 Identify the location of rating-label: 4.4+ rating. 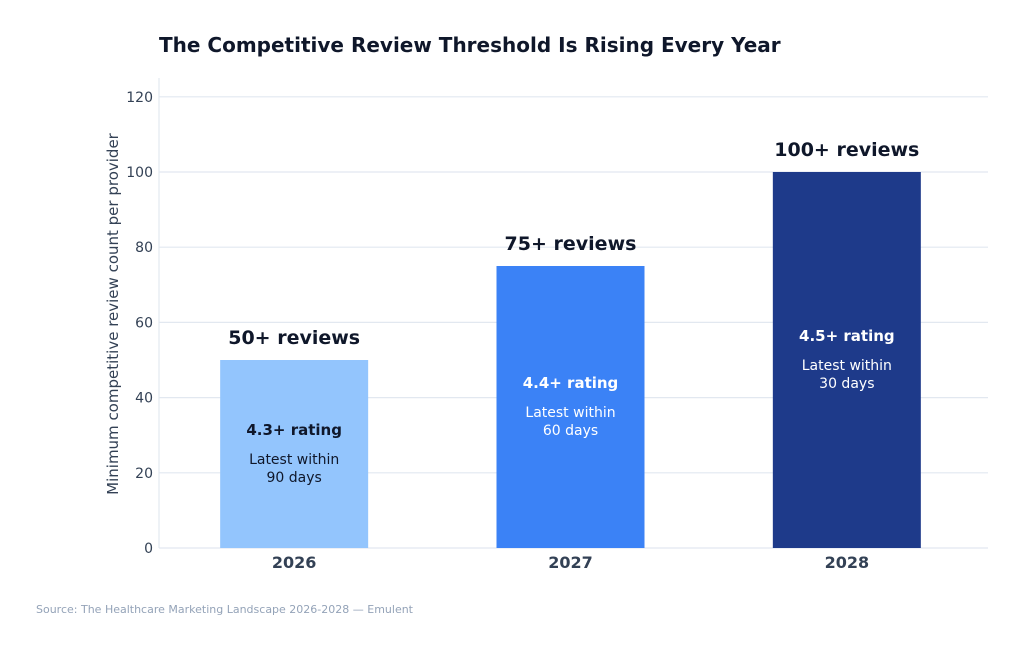
(571, 383).